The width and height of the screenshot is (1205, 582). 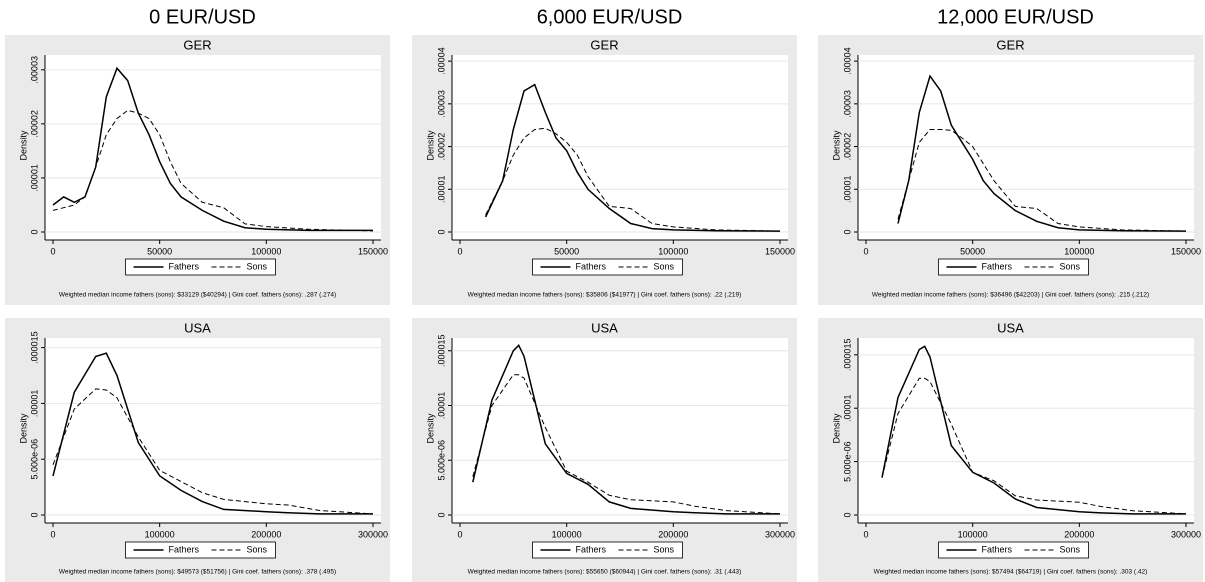 I want to click on column-title: 0 EUR/USD, so click(x=202, y=17).